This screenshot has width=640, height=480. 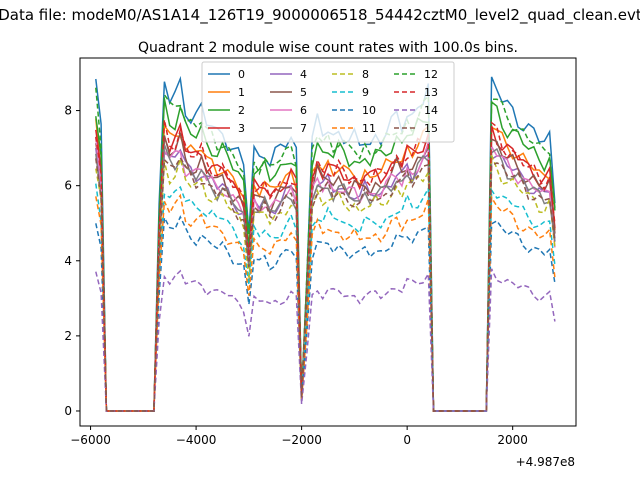 What do you see at coordinates (365, 92) in the screenshot?
I see `legend-label-9: 9` at bounding box center [365, 92].